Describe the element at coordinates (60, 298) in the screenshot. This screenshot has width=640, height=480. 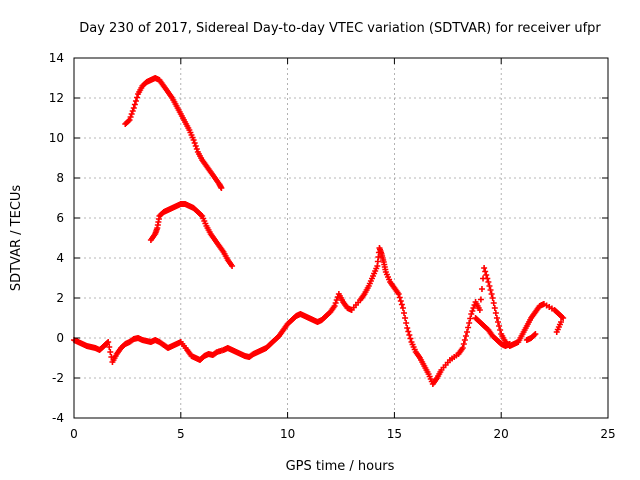
I see `y-tick-label: 2` at that location.